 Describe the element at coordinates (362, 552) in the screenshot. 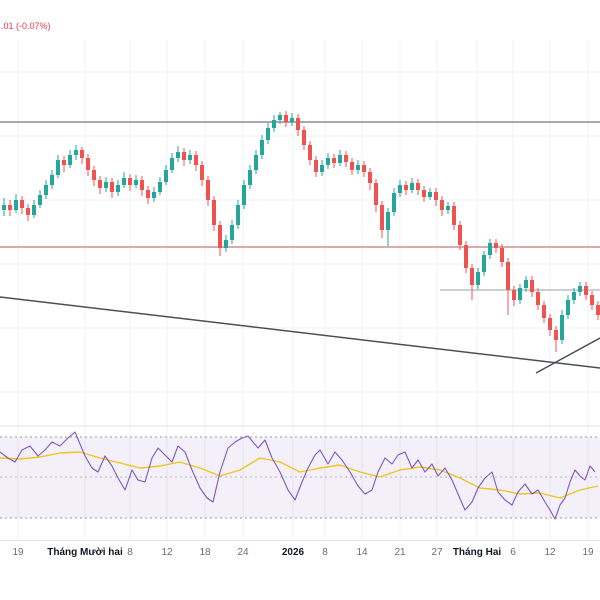

I see `time-axis-label: 14` at that location.